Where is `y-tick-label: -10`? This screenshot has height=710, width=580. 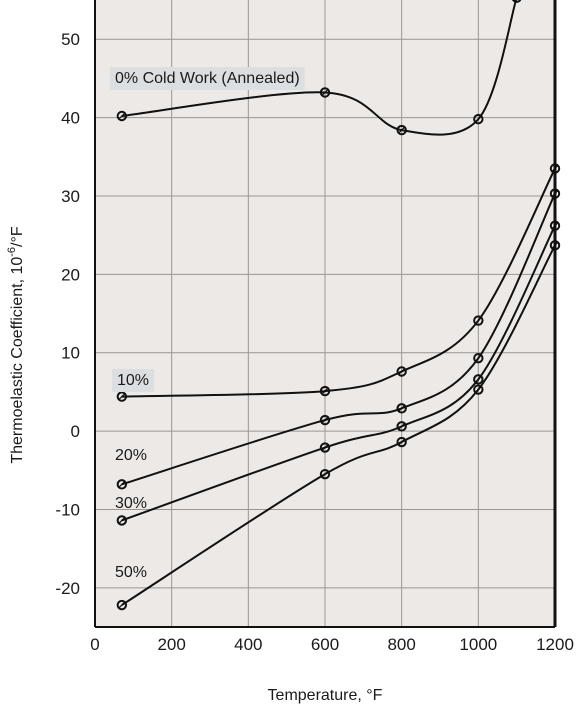 y-tick-label: -10 is located at coordinates (67, 509).